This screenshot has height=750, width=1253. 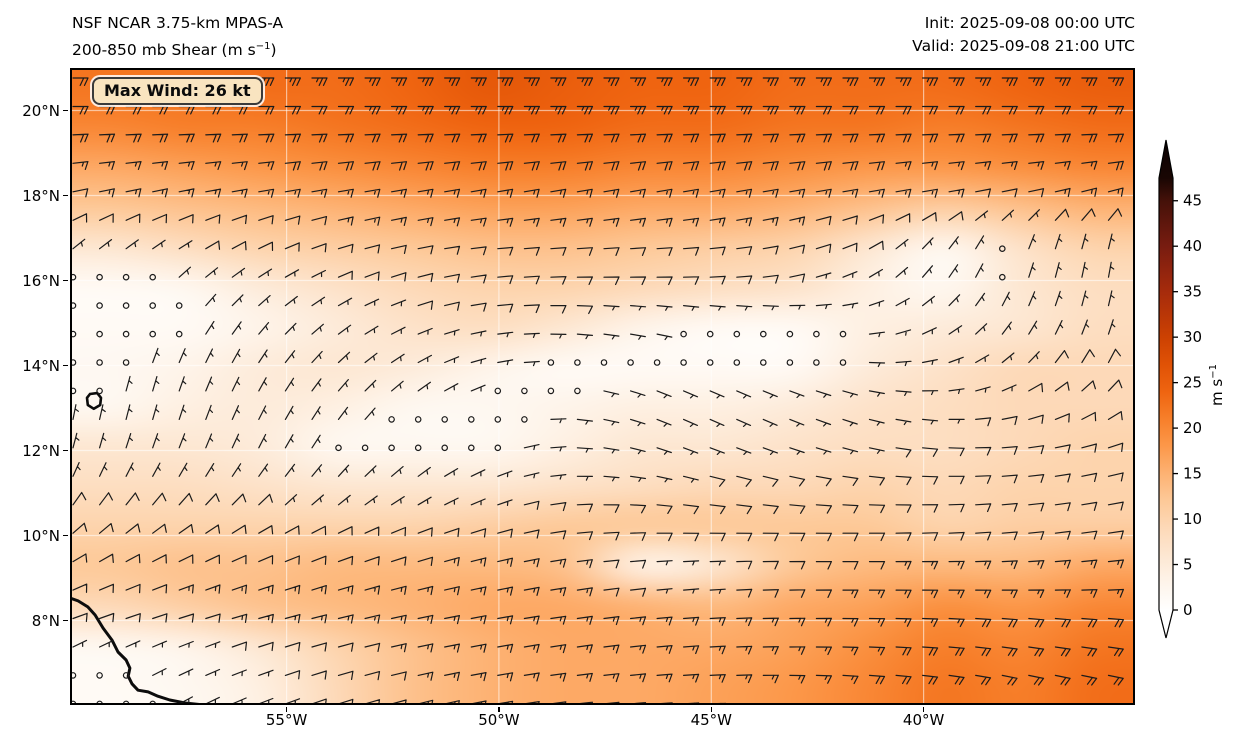 I want to click on superscript: −1, so click(x=263, y=46).